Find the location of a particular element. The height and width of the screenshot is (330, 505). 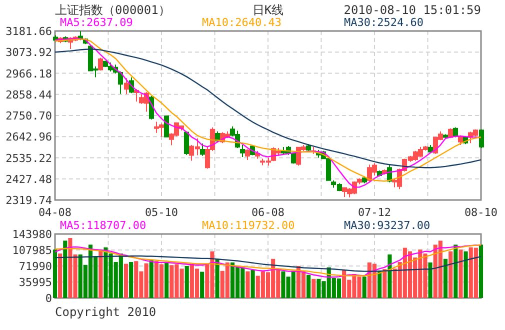

series-label: MA5:118707.00 is located at coordinates (103, 225).